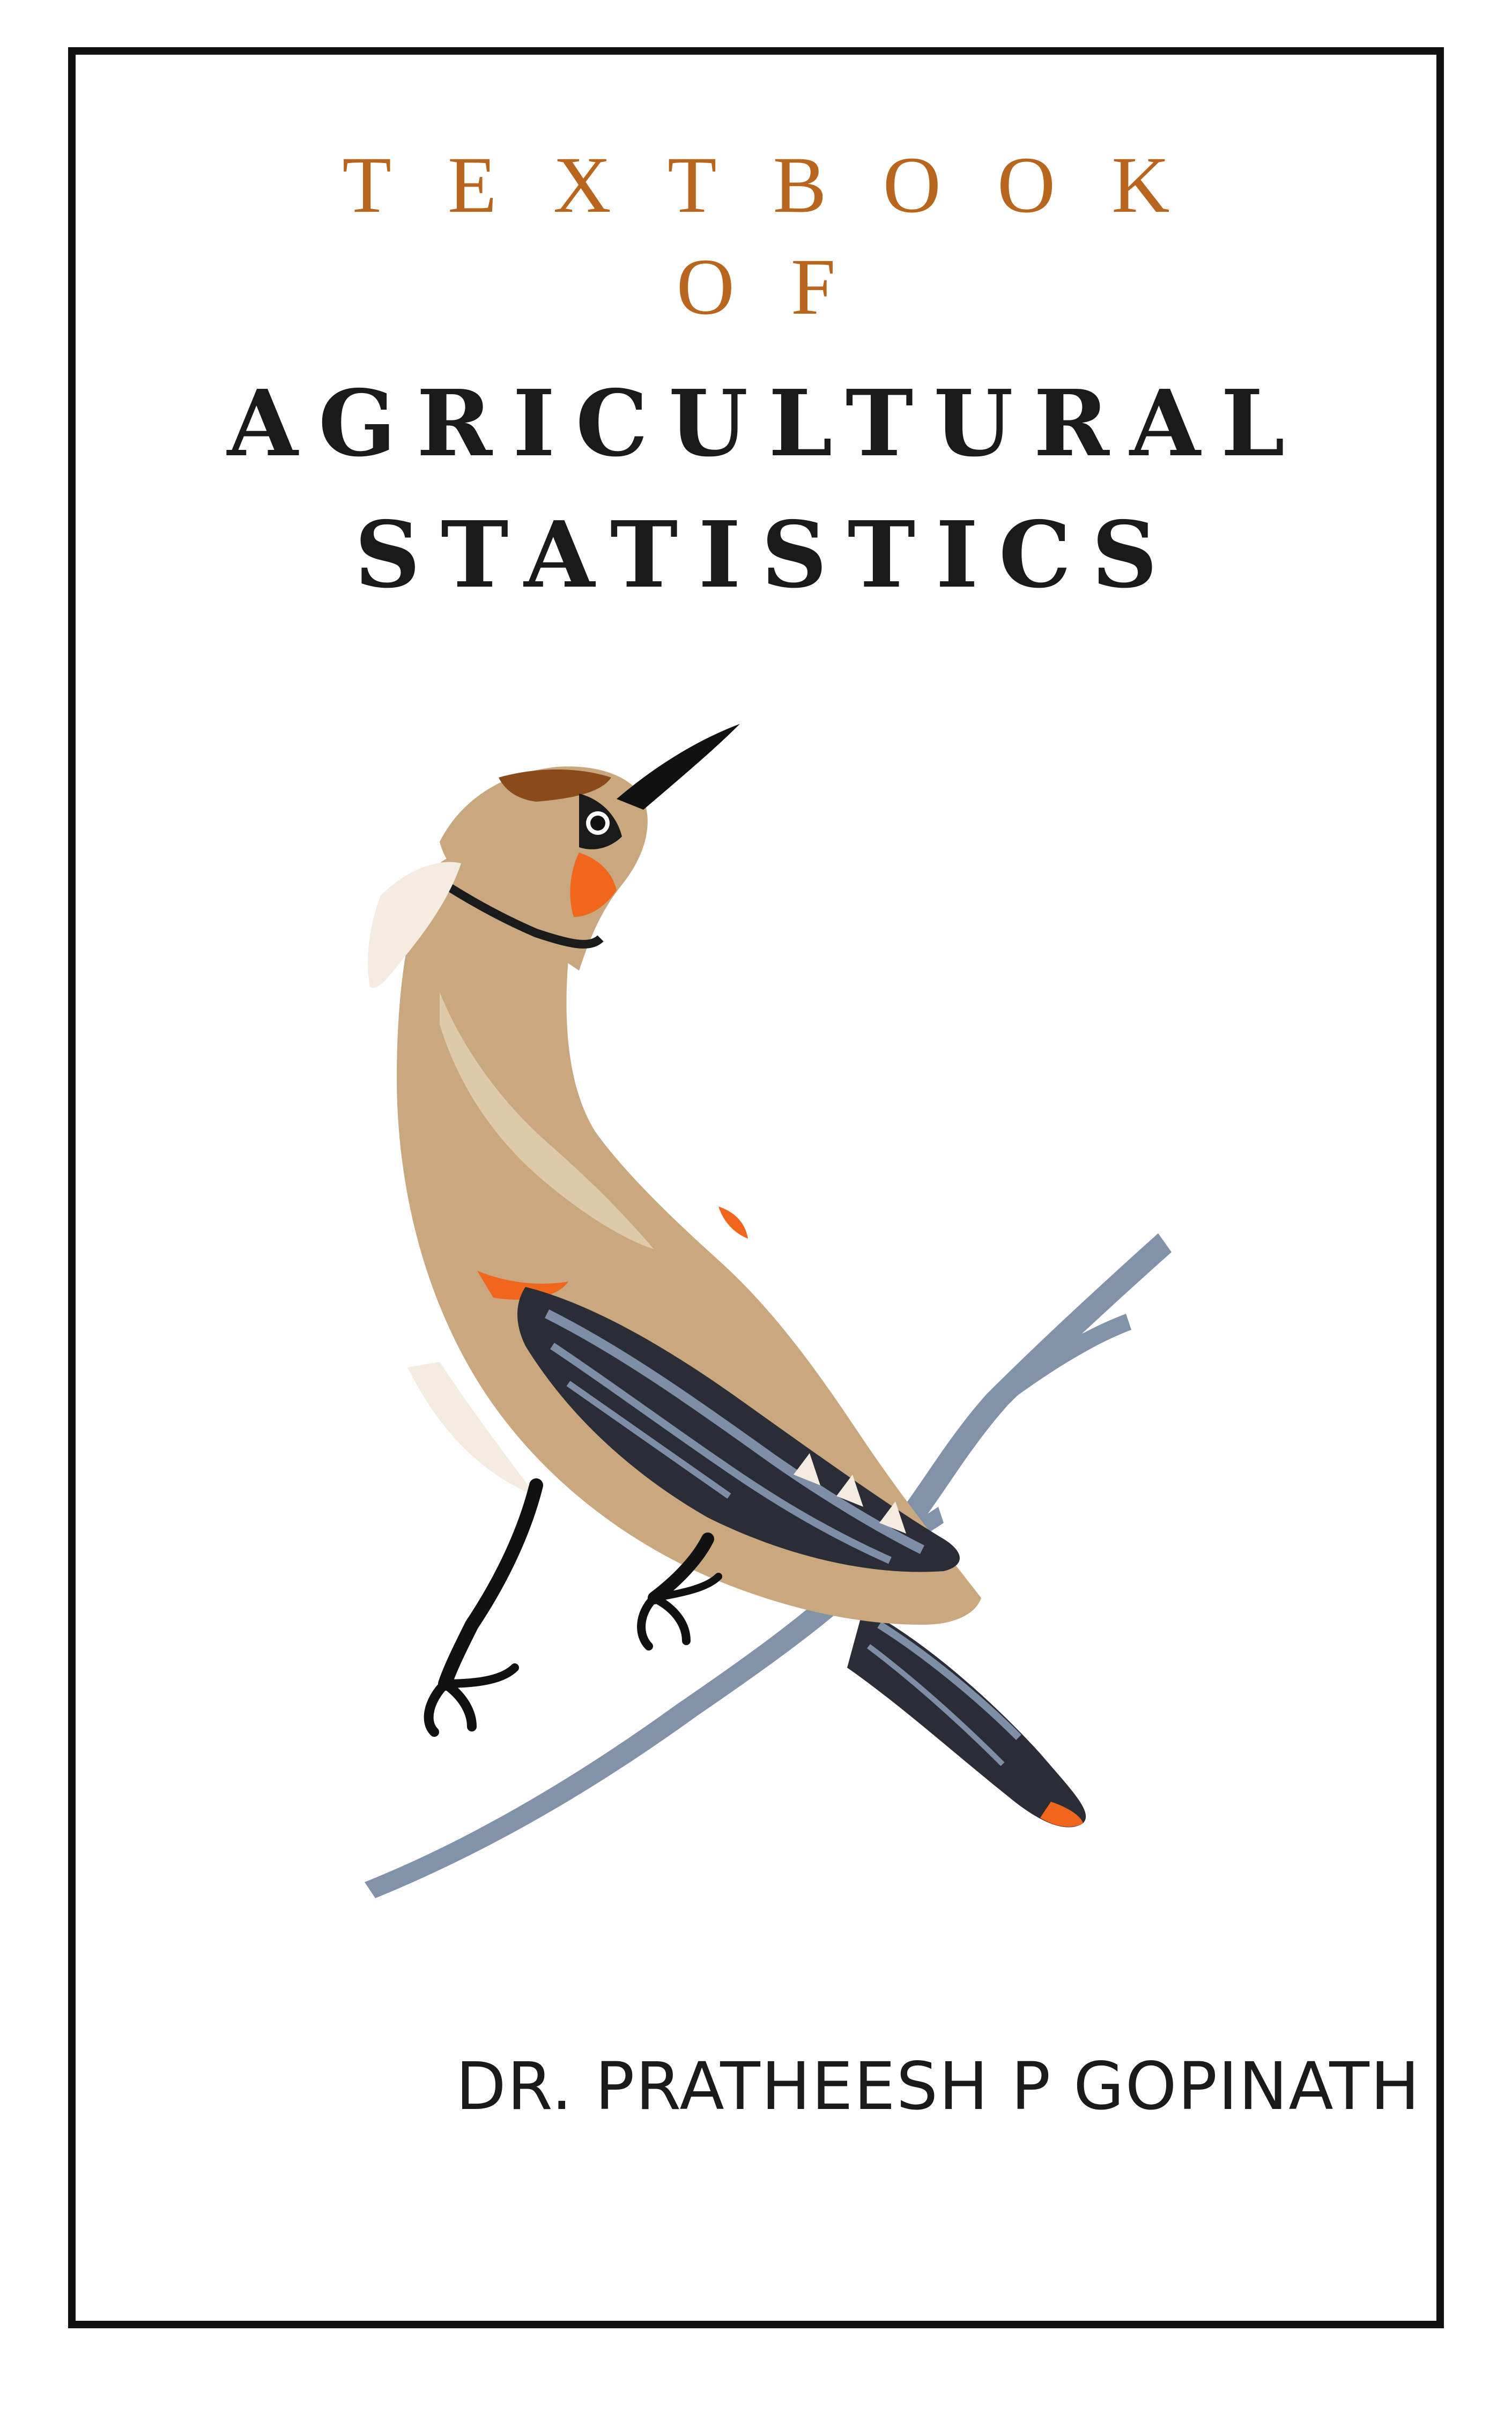 The height and width of the screenshot is (2413, 1512). I want to click on title-agricultural: AGRICULTURAL, so click(766, 423).